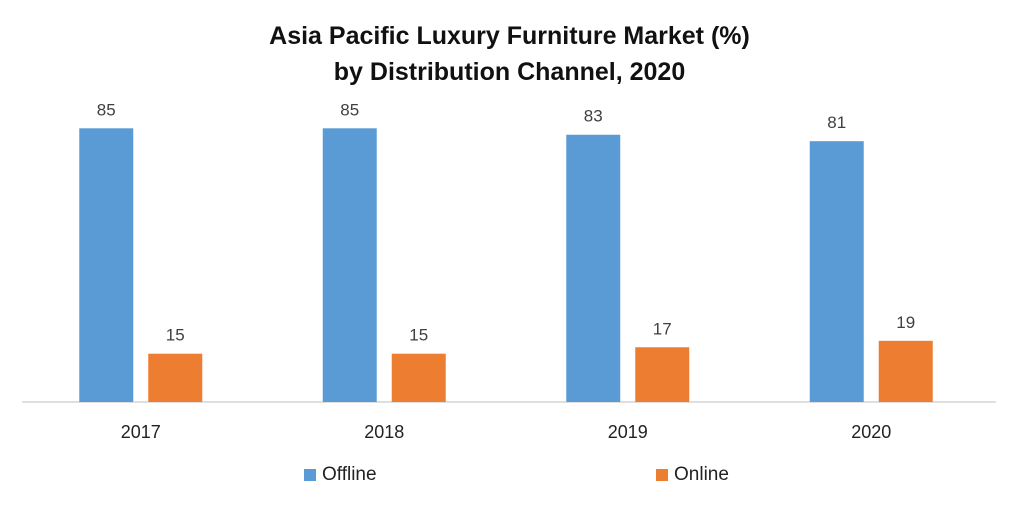 Image resolution: width=1019 pixels, height=507 pixels. I want to click on data-label-online-2019: 17, so click(662, 328).